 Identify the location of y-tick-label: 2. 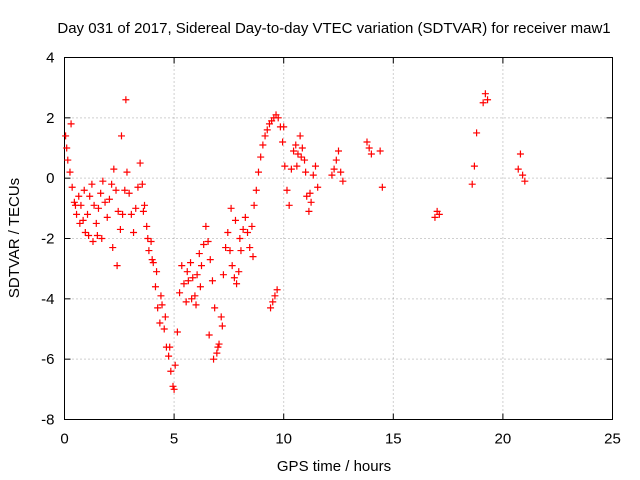
(50, 118).